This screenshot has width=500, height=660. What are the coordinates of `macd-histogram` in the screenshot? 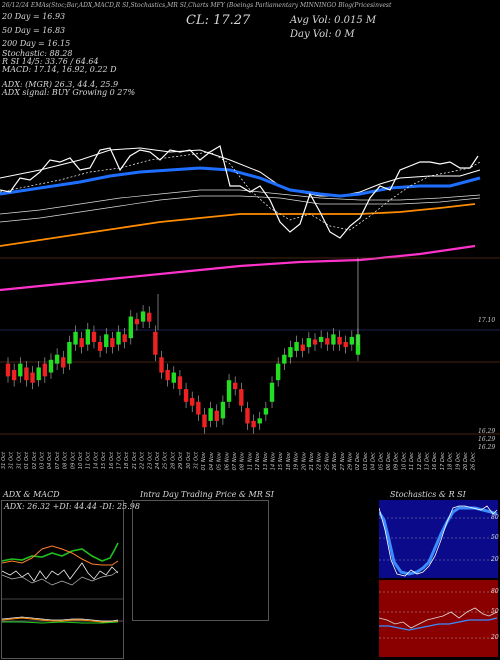 It's located at (60, 622).